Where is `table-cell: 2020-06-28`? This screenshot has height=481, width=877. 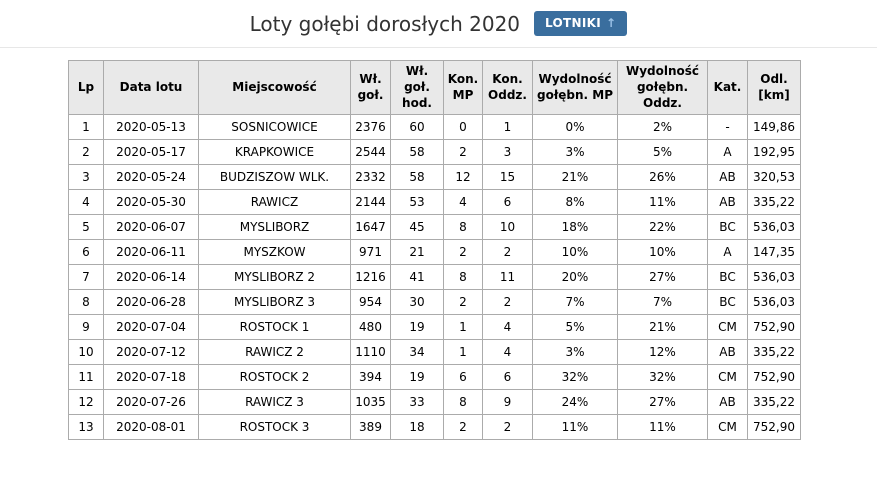 table-cell: 2020-06-28 is located at coordinates (151, 301).